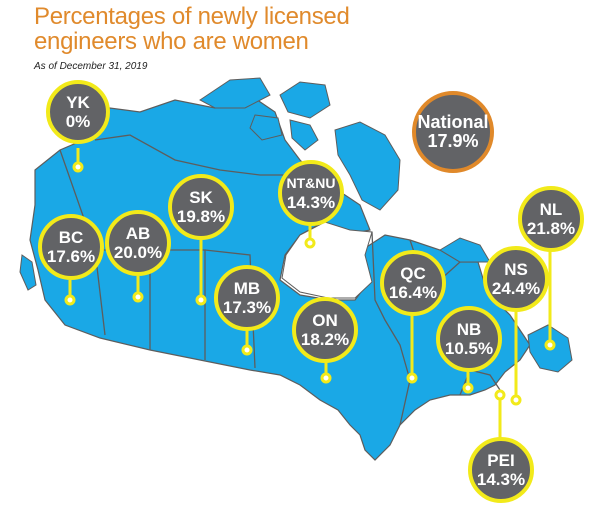 The image size is (600, 509). I want to click on yk-marker, so click(78, 167).